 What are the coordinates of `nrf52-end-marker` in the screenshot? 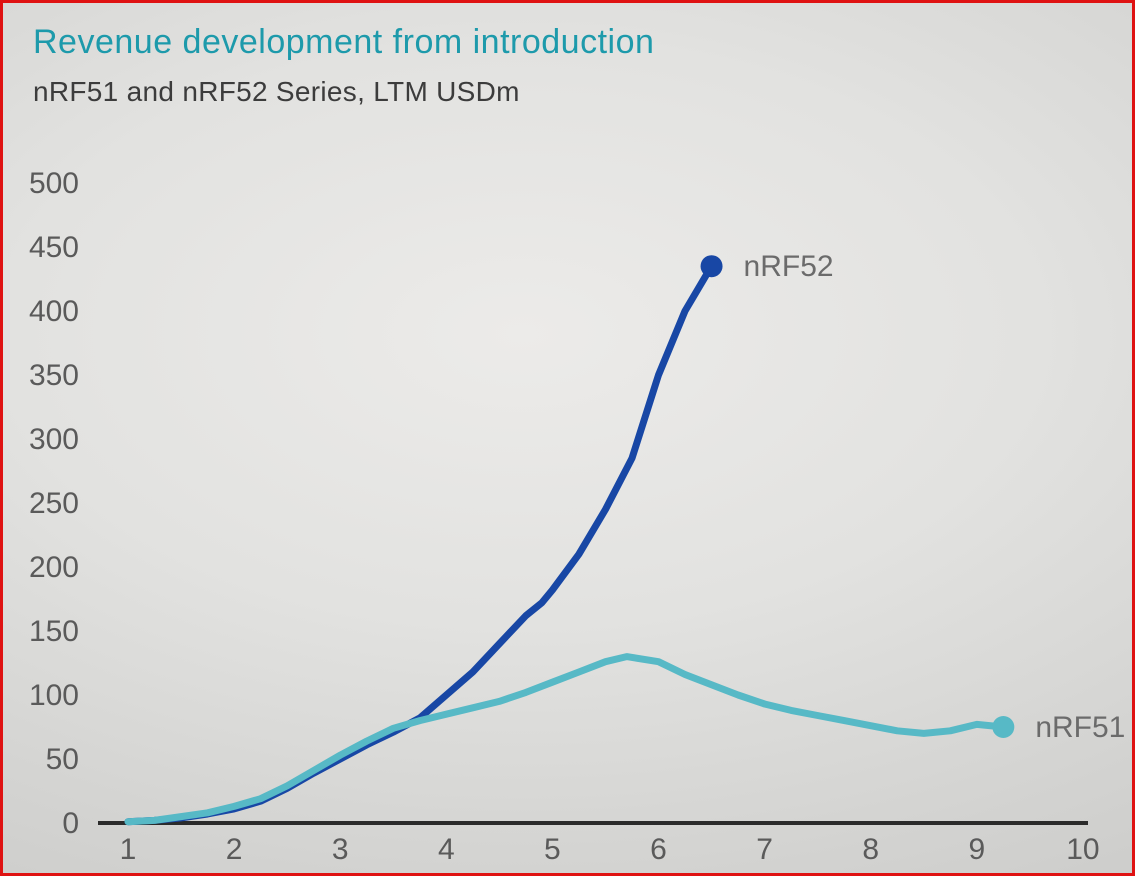 It's located at (711, 266).